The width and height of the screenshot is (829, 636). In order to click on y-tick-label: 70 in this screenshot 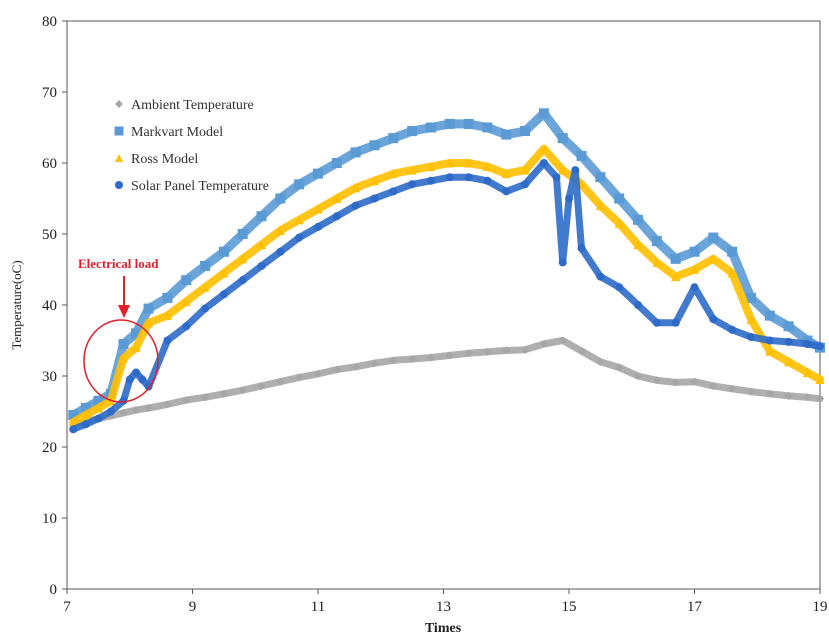, I will do `click(49, 93)`.